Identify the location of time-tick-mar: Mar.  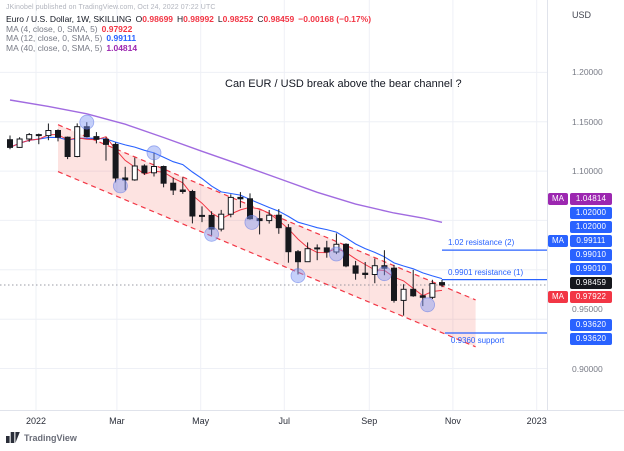
(117, 421).